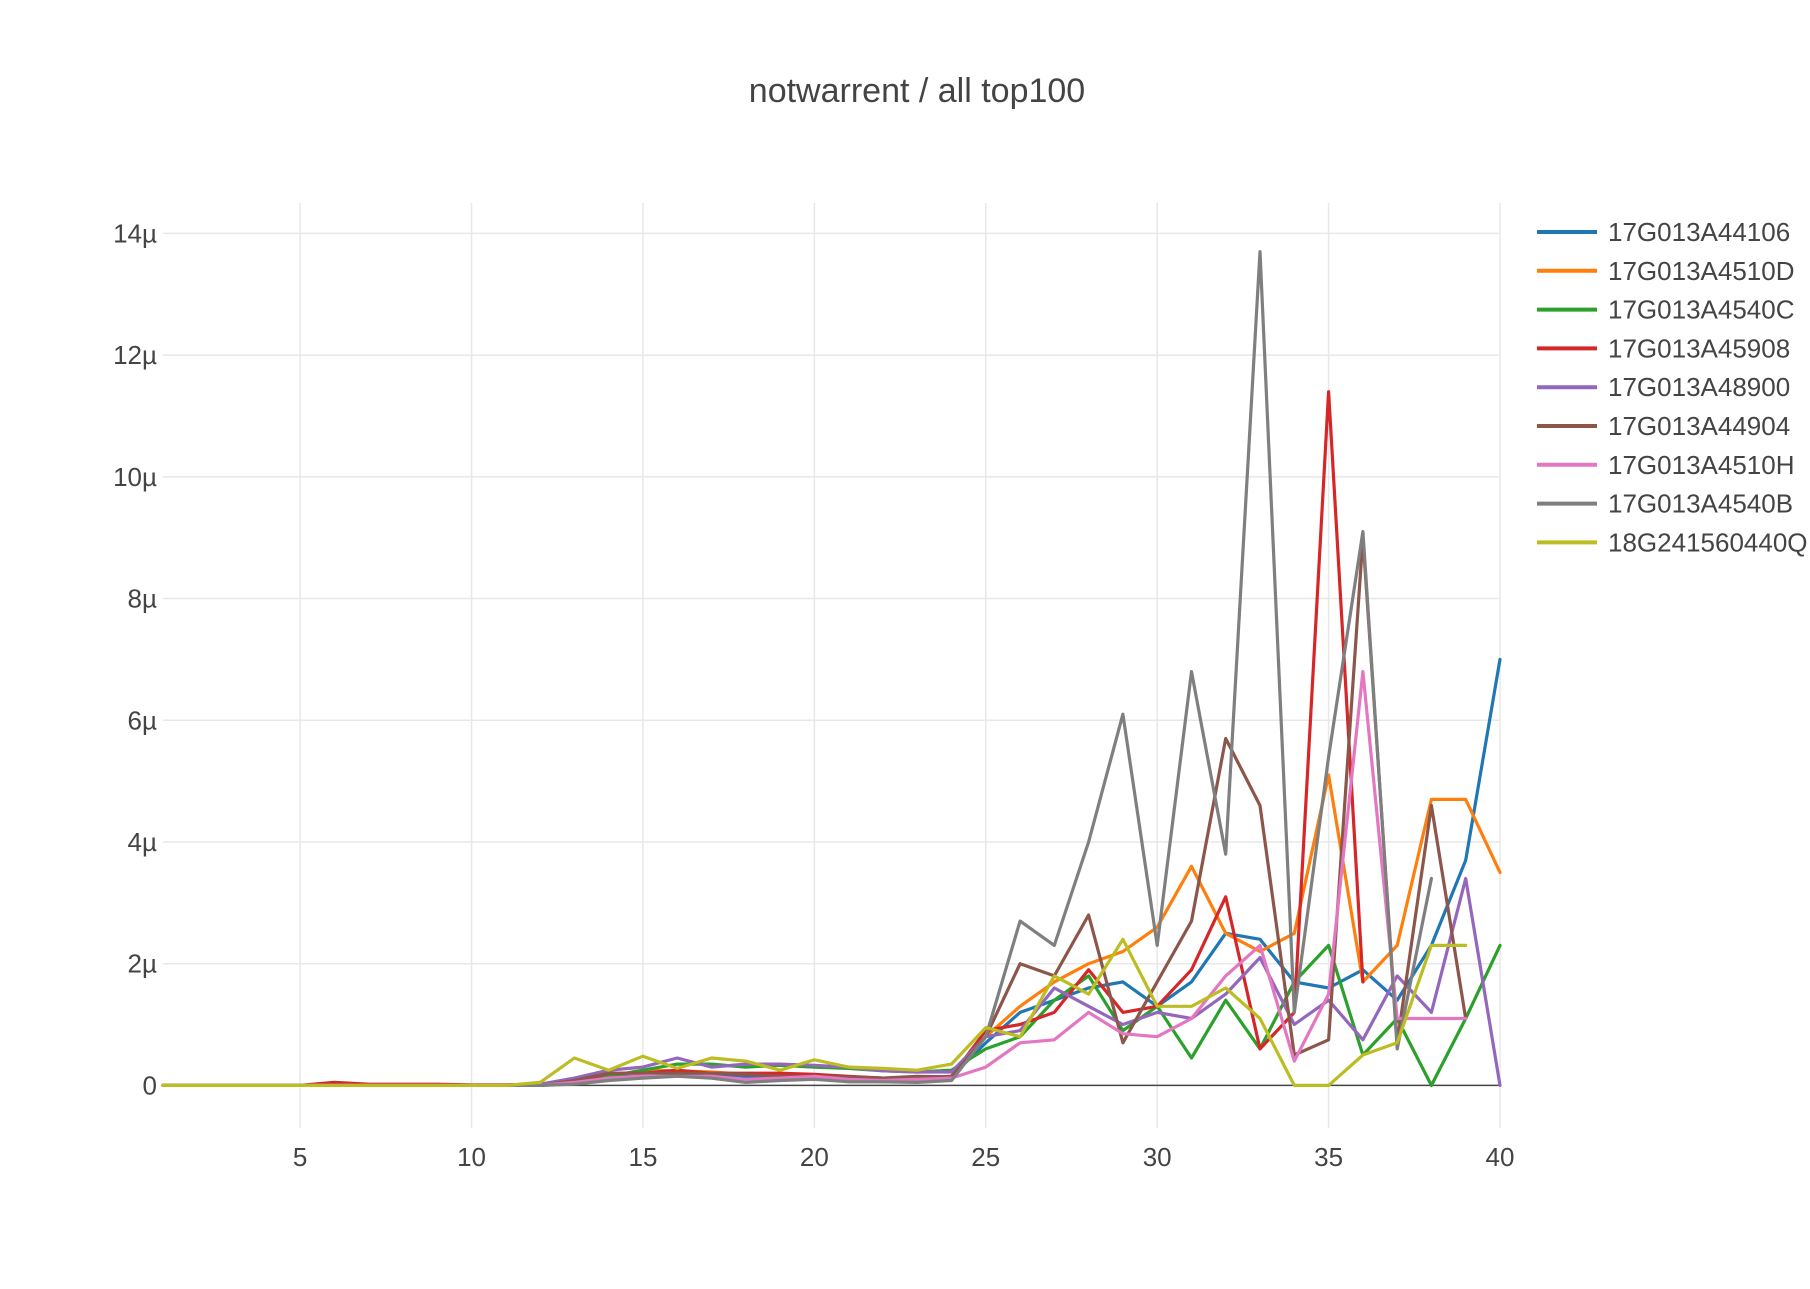 The height and width of the screenshot is (1289, 1810). I want to click on x-tick-label: 35, so click(1328, 1157).